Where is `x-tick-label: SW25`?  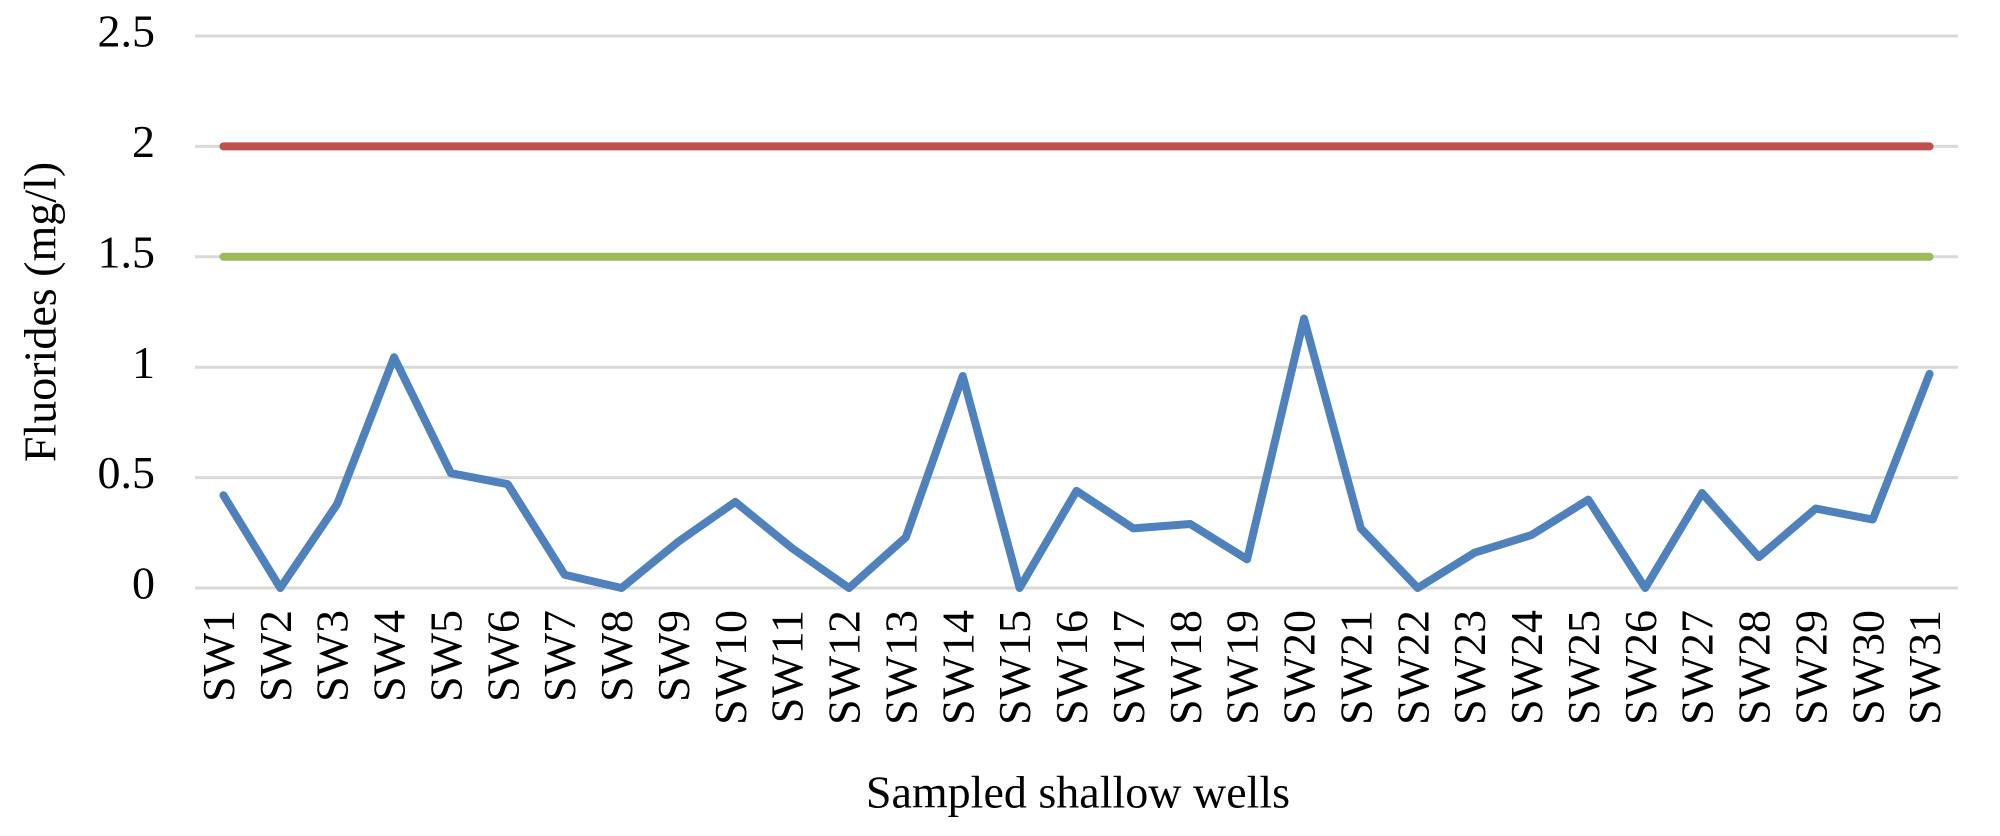 x-tick-label: SW25 is located at coordinates (1583, 667).